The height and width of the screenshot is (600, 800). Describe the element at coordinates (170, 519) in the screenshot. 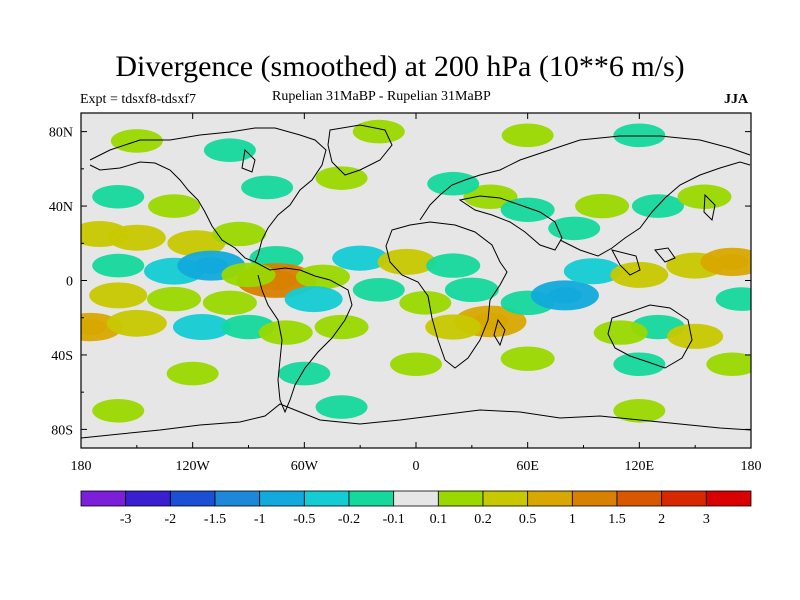

I see `colorbar-label: -2` at that location.